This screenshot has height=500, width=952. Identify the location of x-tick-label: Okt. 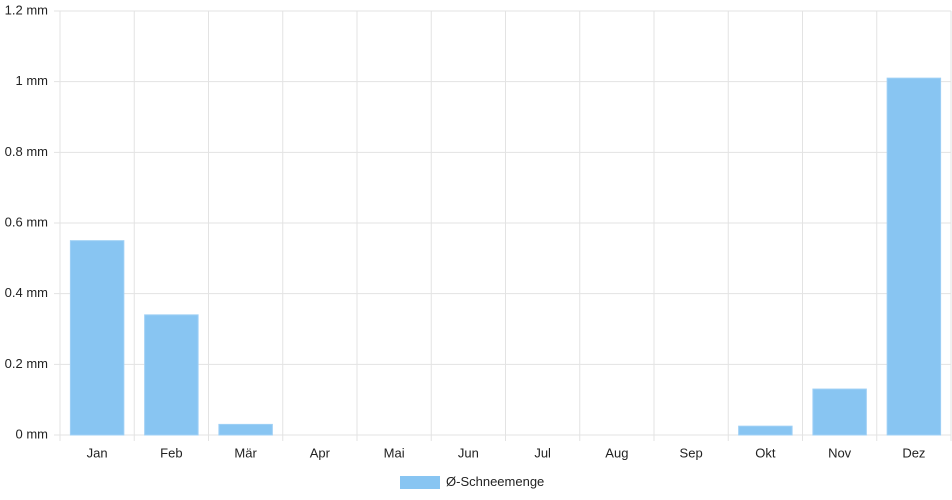
(765, 452).